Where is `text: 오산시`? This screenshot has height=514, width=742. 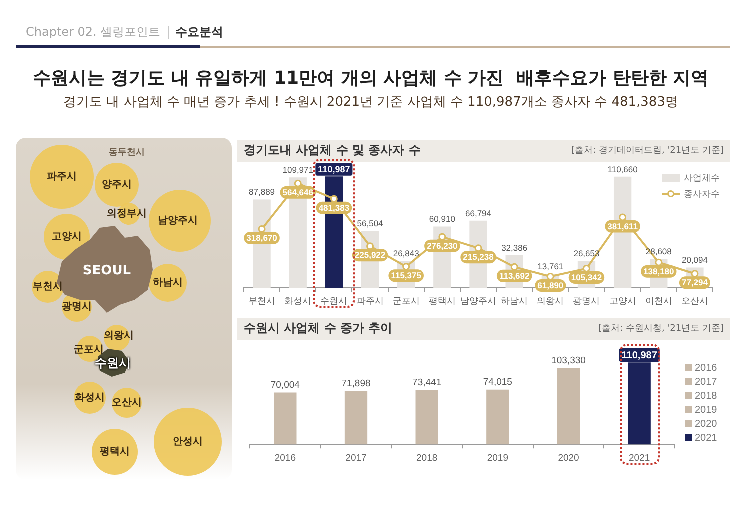
text: 오산시 is located at coordinates (127, 403).